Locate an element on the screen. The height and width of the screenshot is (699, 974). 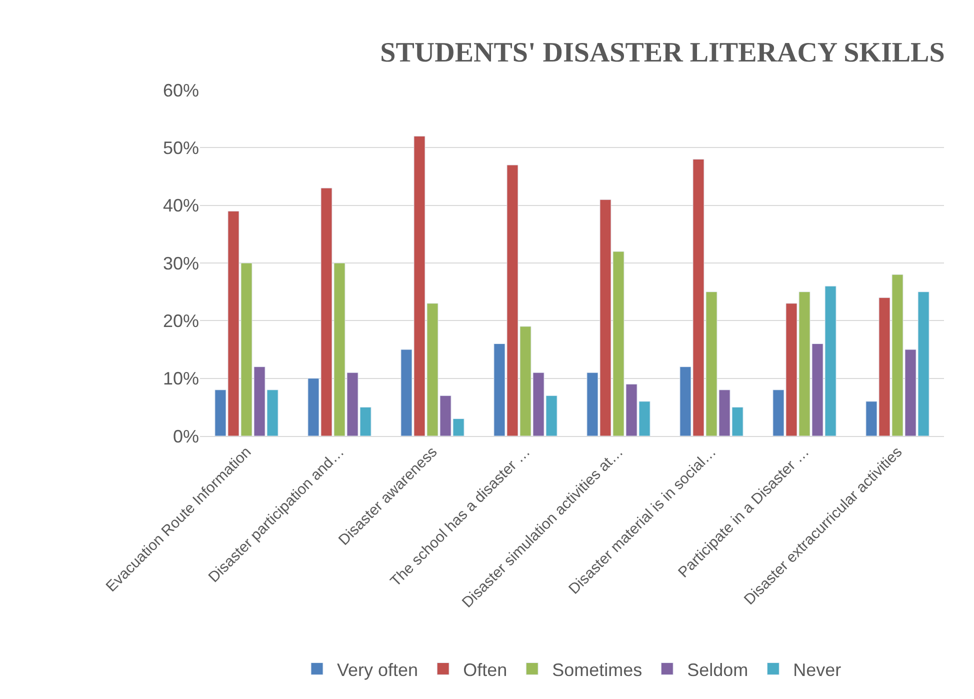
legend-label: Seldom is located at coordinates (717, 670).